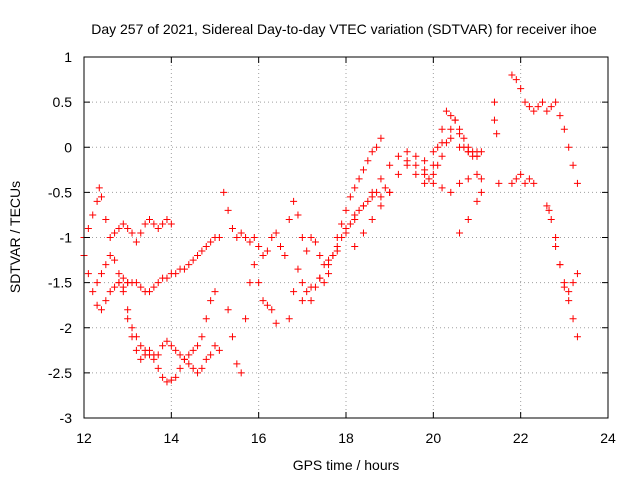 Image resolution: width=640 pixels, height=480 pixels. Describe the element at coordinates (66, 238) in the screenshot. I see `y-tick-label: -1` at that location.